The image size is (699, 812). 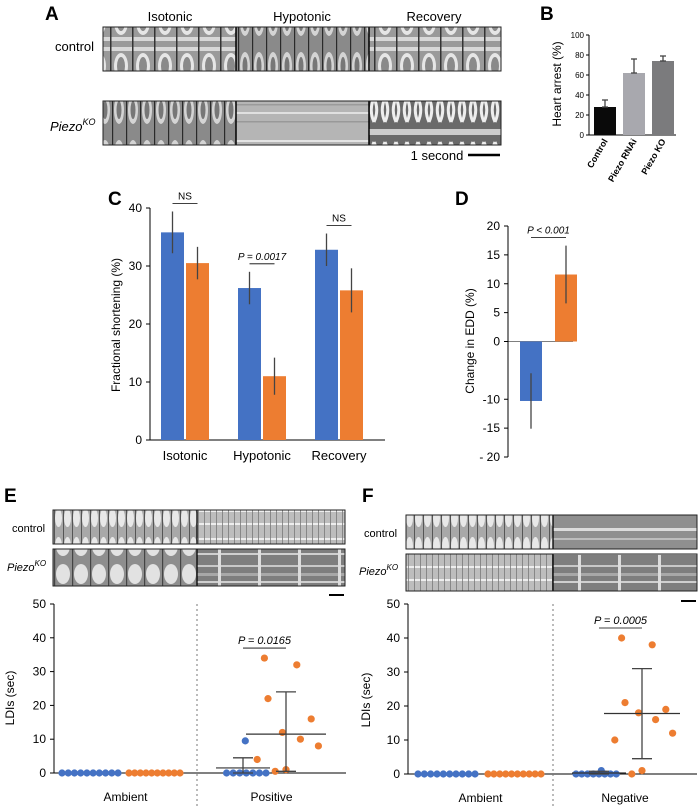 I want to click on panel-f-group-label: Ambient, so click(x=480, y=798).